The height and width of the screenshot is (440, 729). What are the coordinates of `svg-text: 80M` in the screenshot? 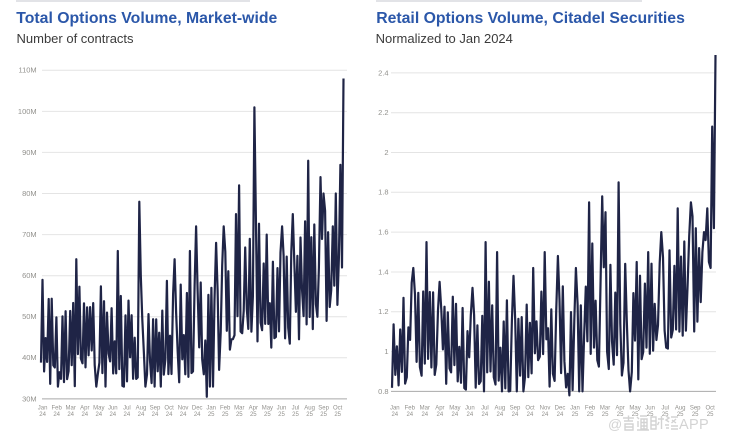 It's located at (29, 193).